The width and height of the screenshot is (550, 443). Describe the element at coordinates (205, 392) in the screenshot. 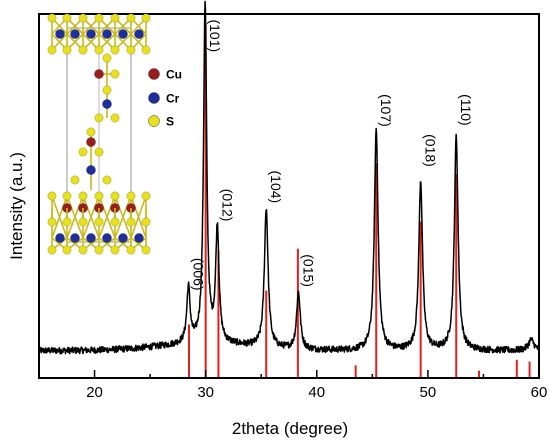

I see `x-tick-label: 30` at that location.